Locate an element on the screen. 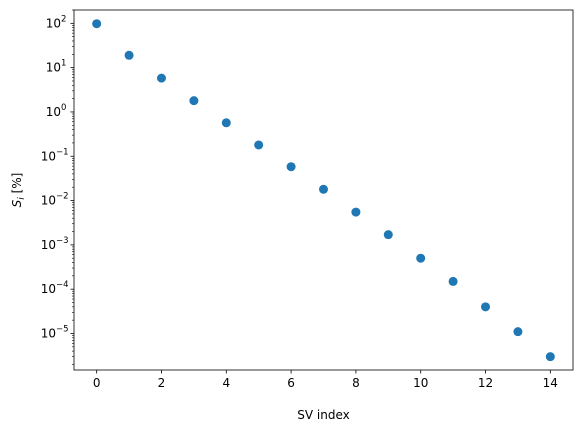 This screenshot has height=432, width=581. y-axis-label-unit: [%] is located at coordinates (17, 185).